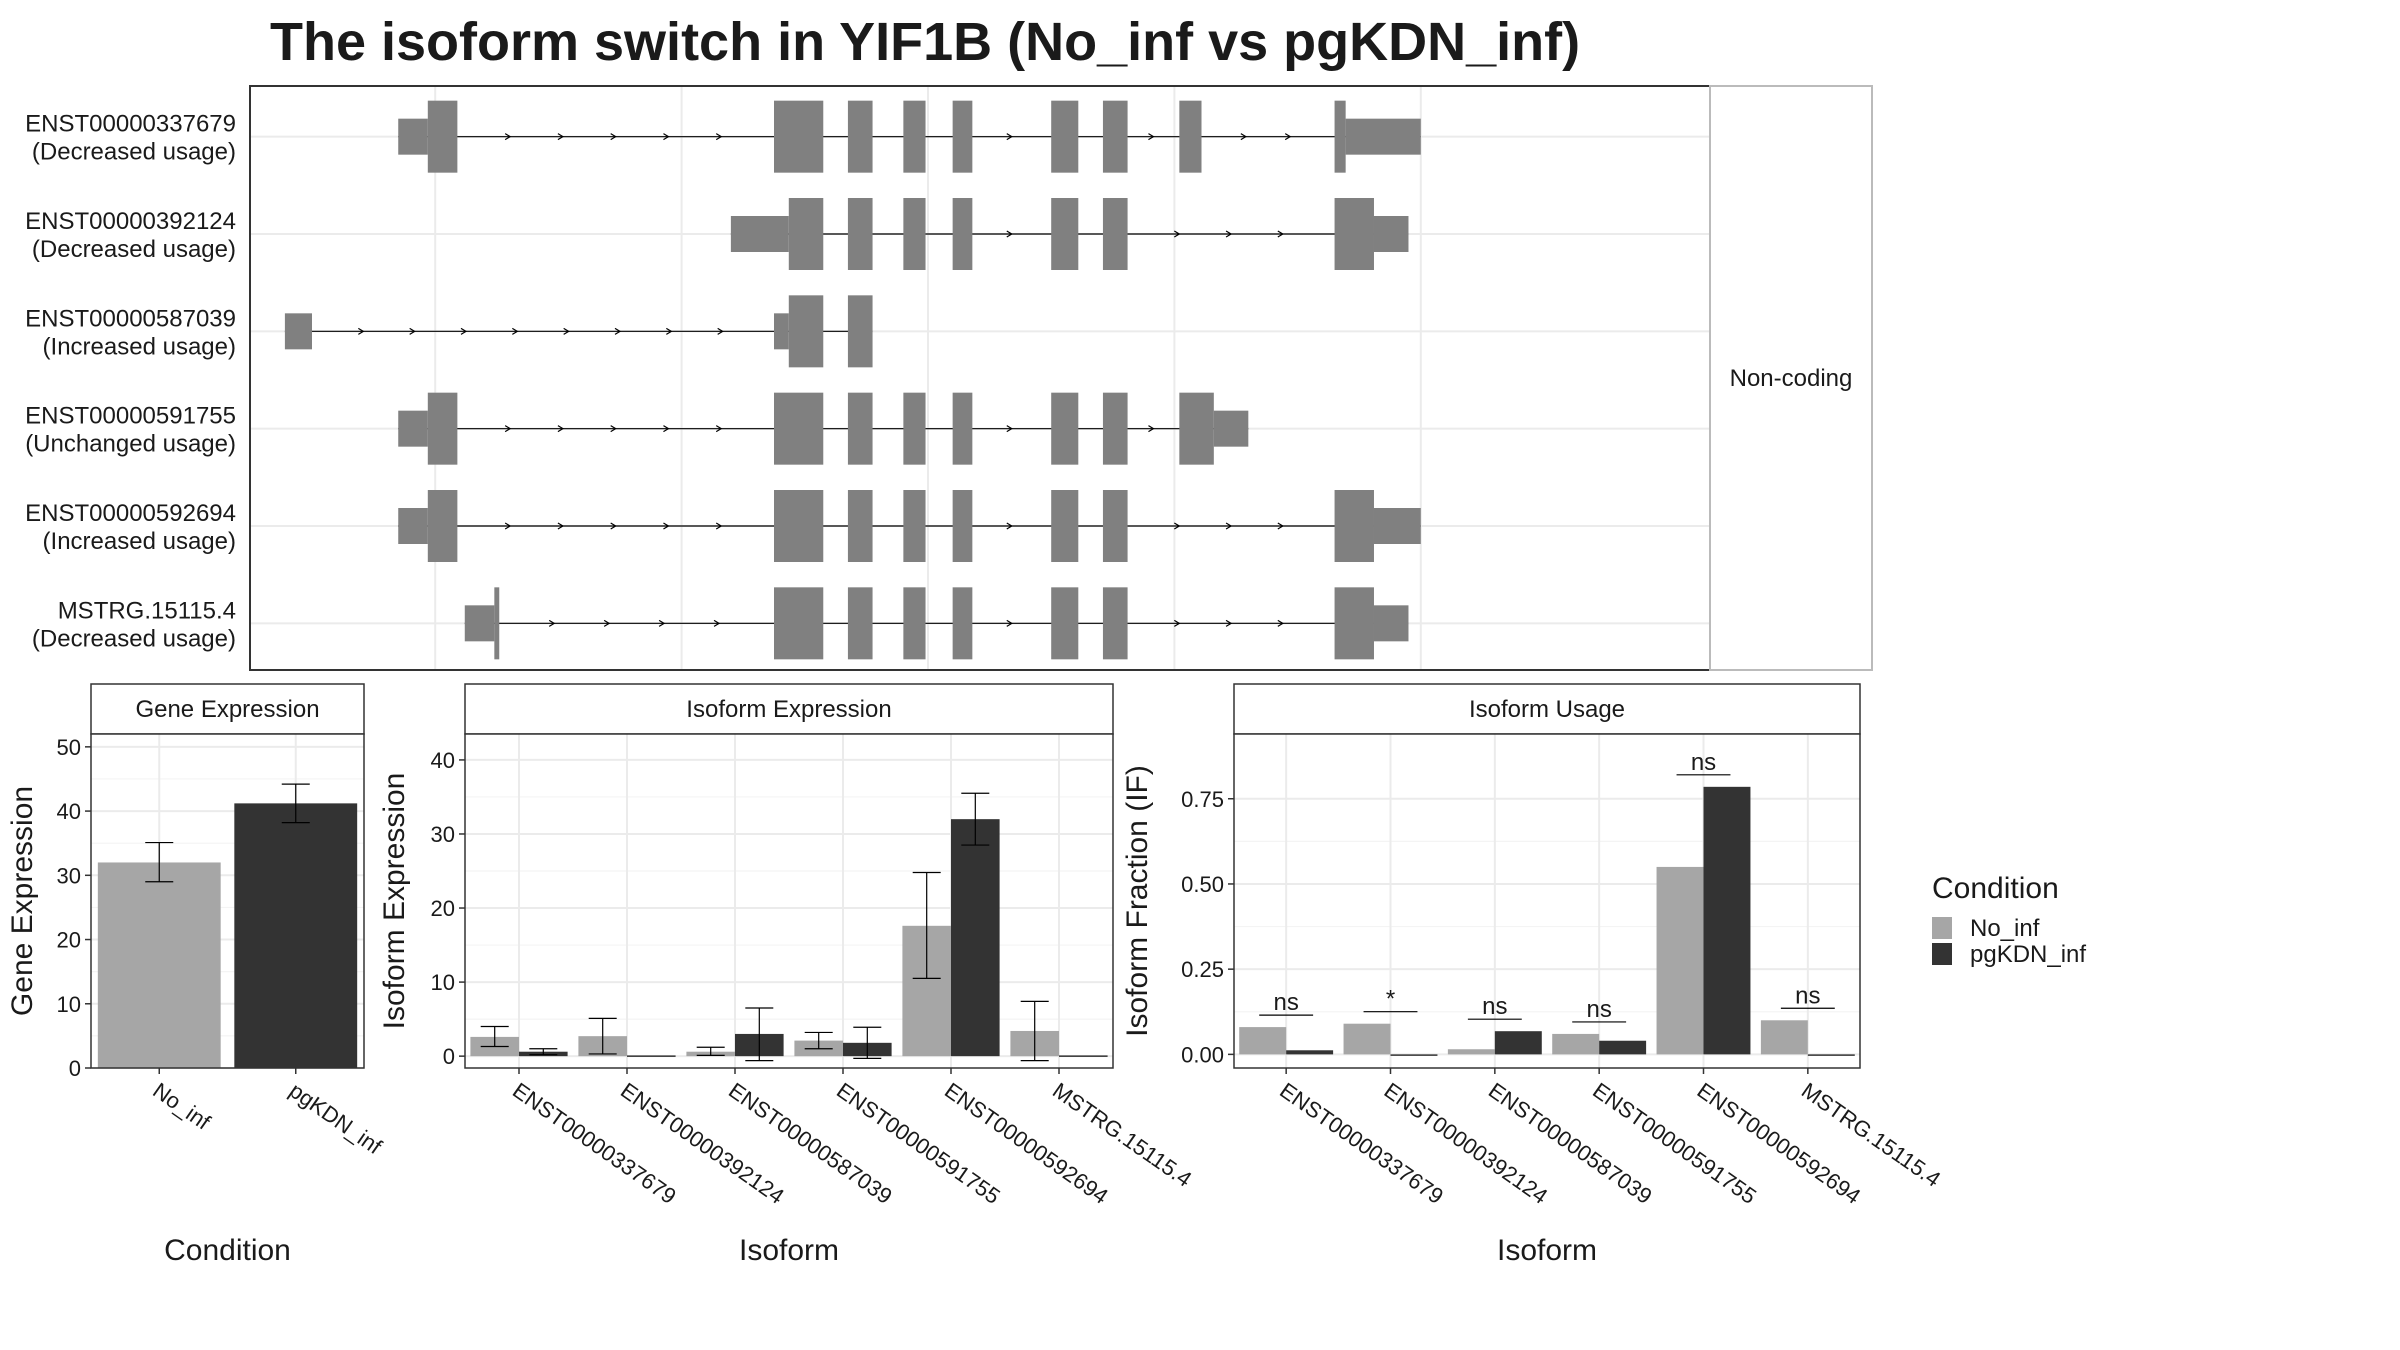 Image resolution: width=2400 pixels, height=1350 pixels. I want to click on y-tick-label: 40, so click(69, 811).